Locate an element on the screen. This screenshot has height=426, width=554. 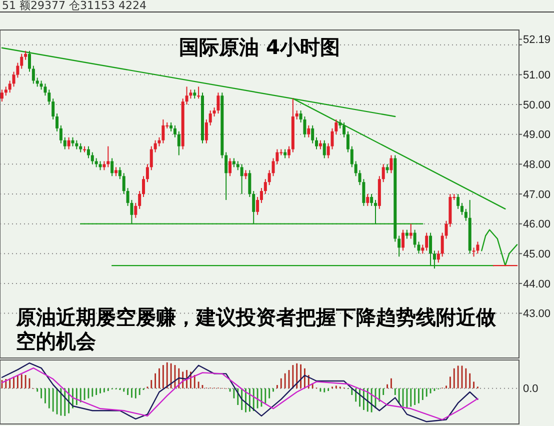
y-tick-label: 49.00 is located at coordinates (537, 135).